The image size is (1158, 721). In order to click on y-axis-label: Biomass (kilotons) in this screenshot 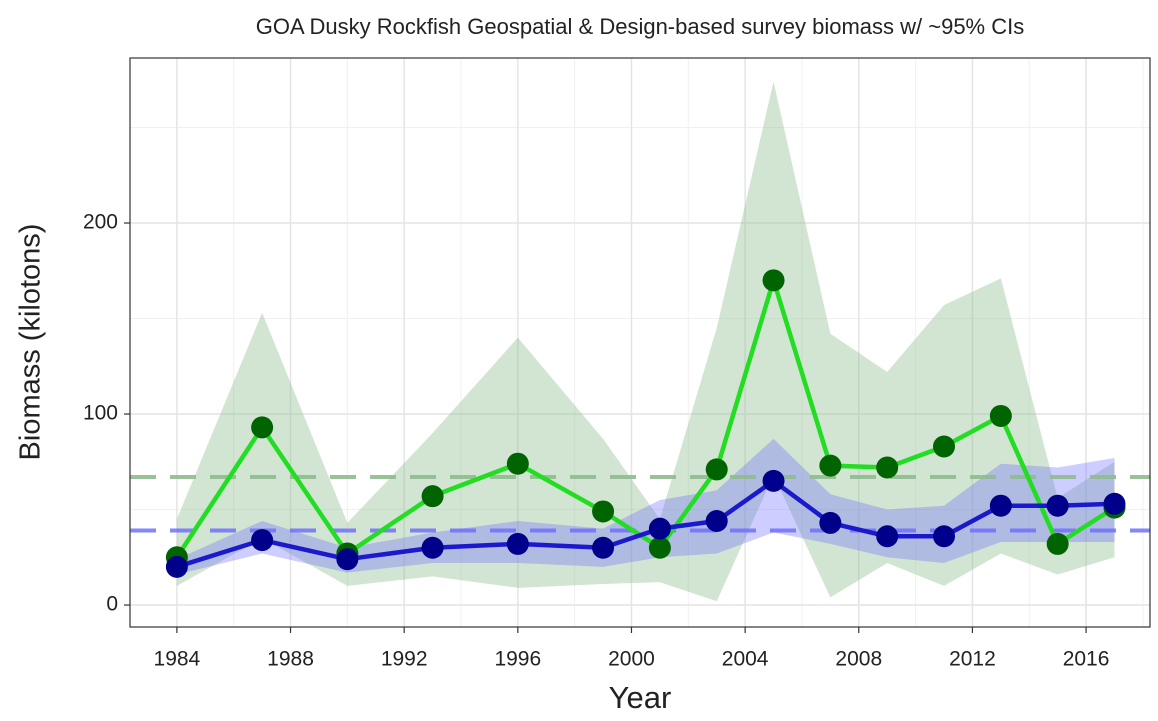, I will do `click(31, 342)`.